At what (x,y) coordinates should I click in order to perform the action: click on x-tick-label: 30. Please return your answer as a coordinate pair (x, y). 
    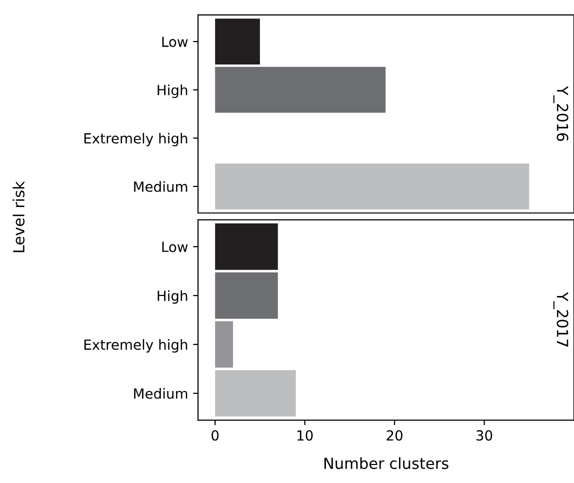
    Looking at the image, I should click on (484, 435).